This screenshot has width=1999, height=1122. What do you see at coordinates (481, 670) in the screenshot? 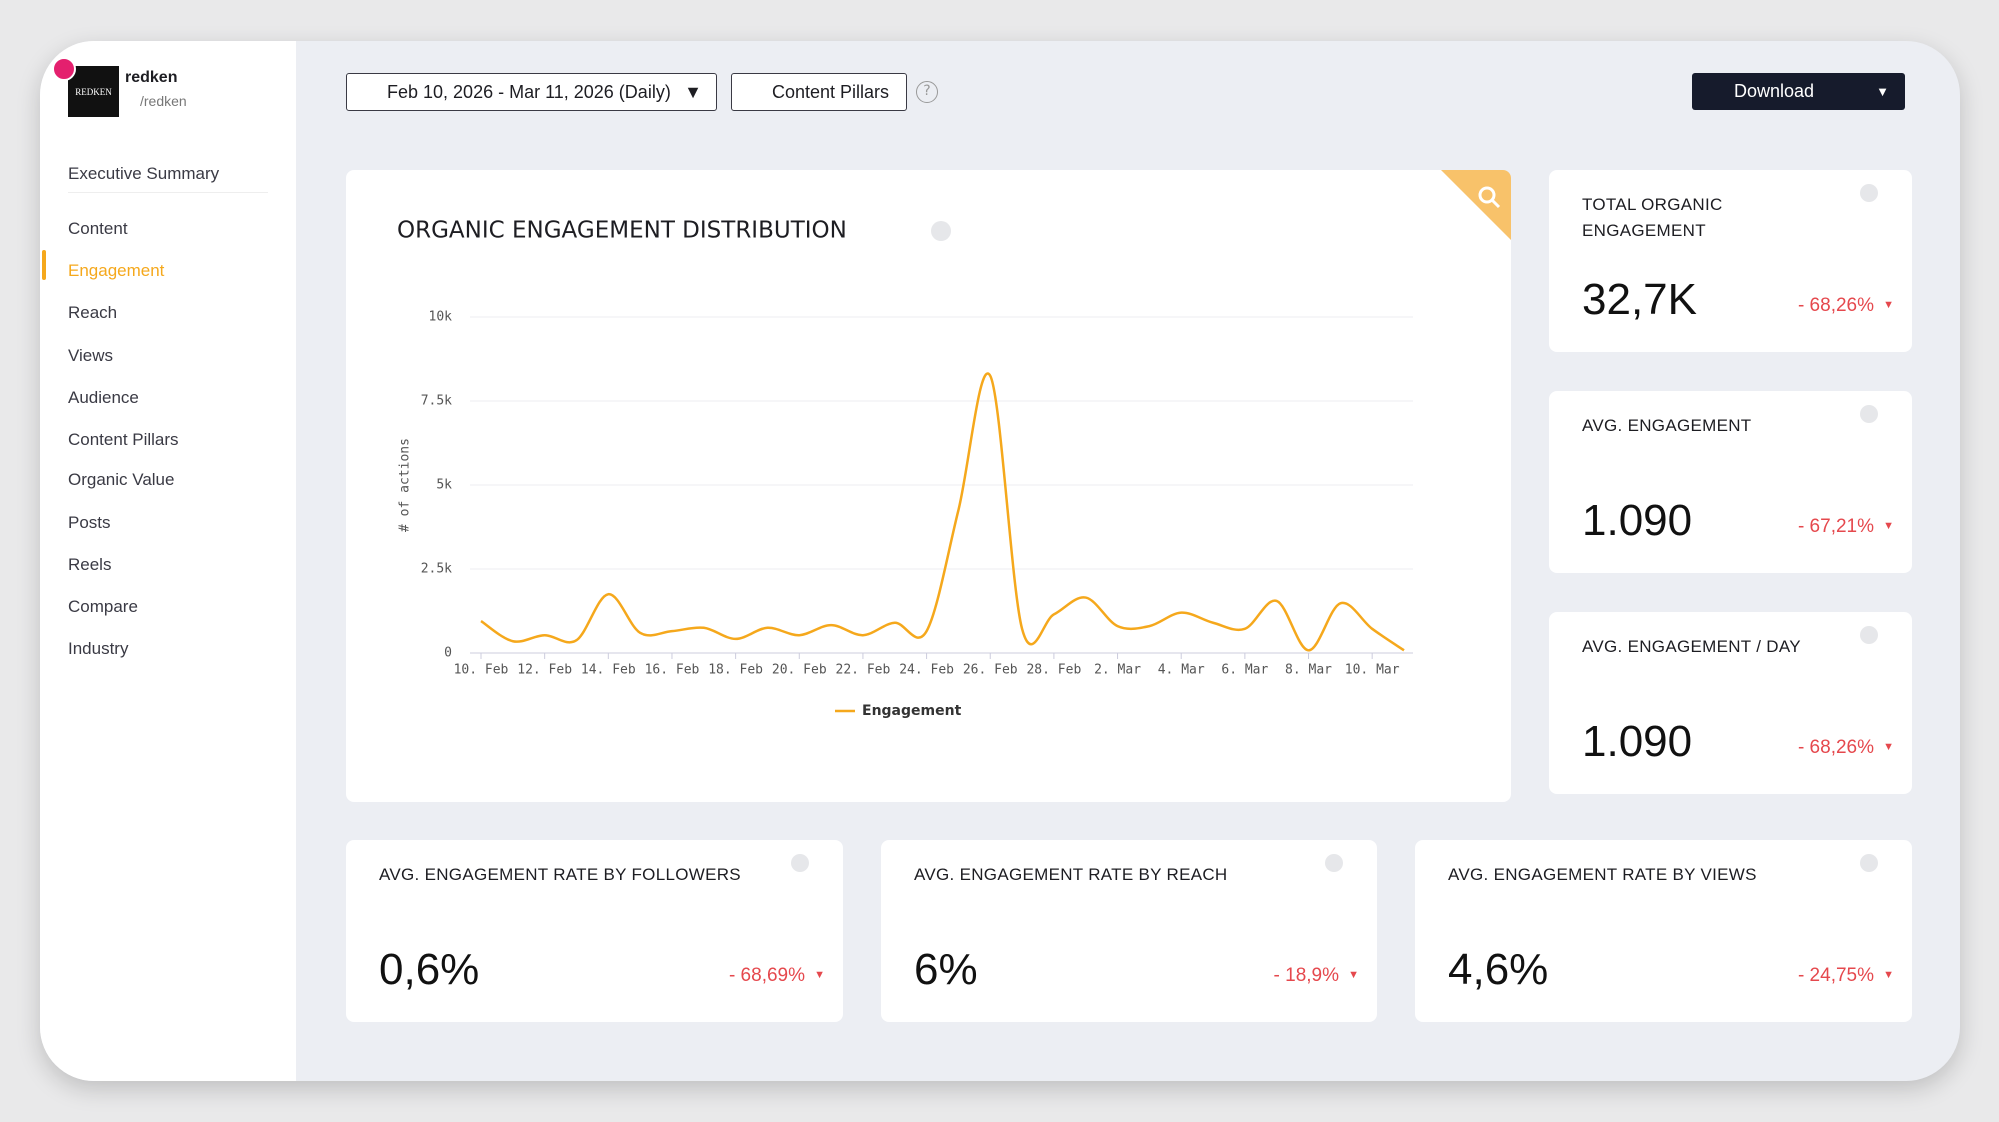
I see `x-tick-label: 10. Feb` at bounding box center [481, 670].